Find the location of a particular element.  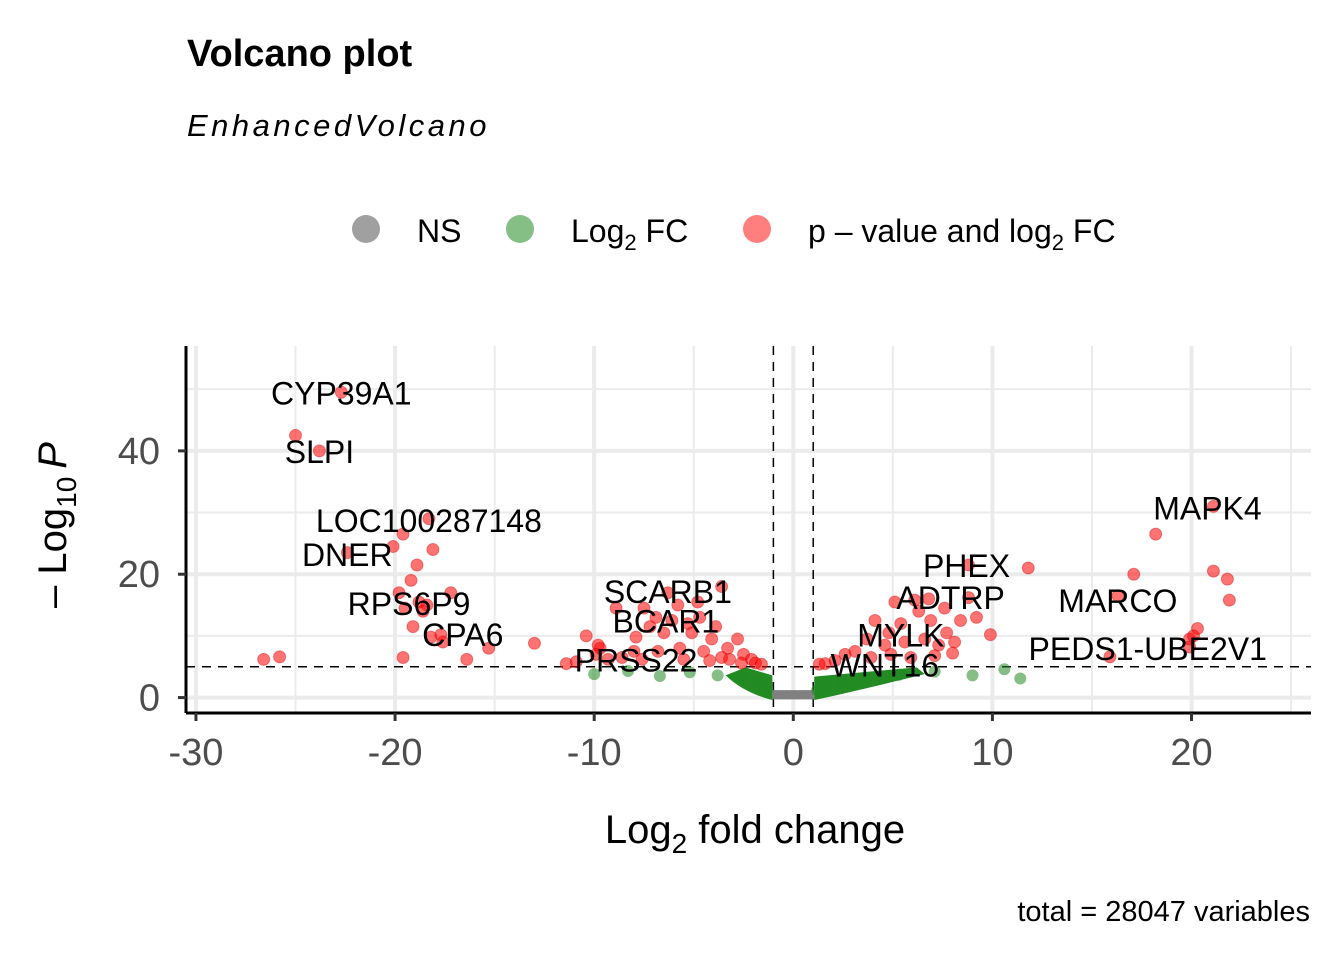

y-tick-label: 0 is located at coordinates (149, 699).